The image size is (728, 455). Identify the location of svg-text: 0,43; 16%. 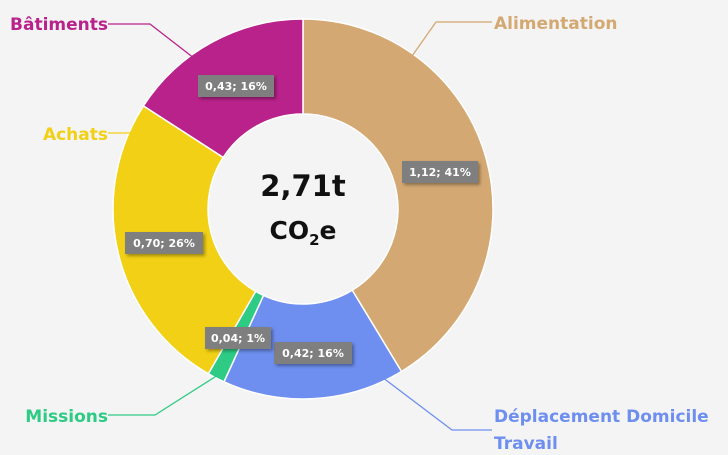
(236, 86).